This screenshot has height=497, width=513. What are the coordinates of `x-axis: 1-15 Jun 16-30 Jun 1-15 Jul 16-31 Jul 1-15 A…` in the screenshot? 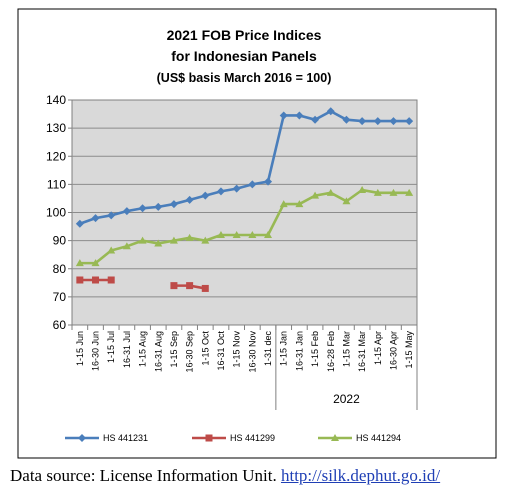 It's located at (244, 367).